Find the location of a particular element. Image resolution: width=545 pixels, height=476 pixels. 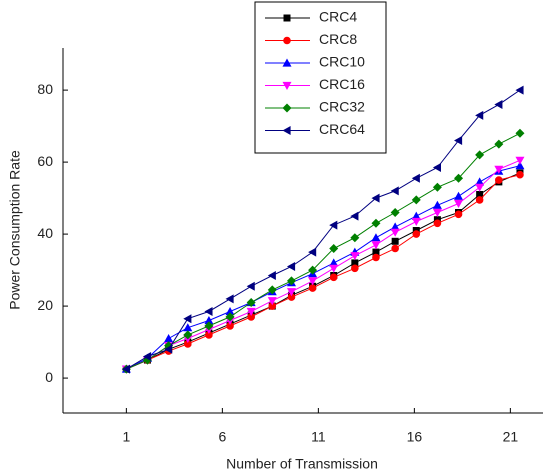

legend-label: CRC10 is located at coordinates (342, 62).